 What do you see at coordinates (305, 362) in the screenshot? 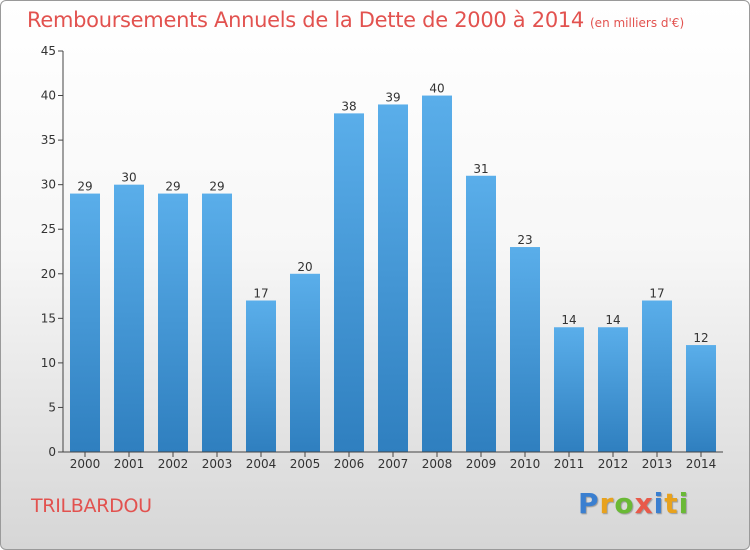
I see `bar-2005` at bounding box center [305, 362].